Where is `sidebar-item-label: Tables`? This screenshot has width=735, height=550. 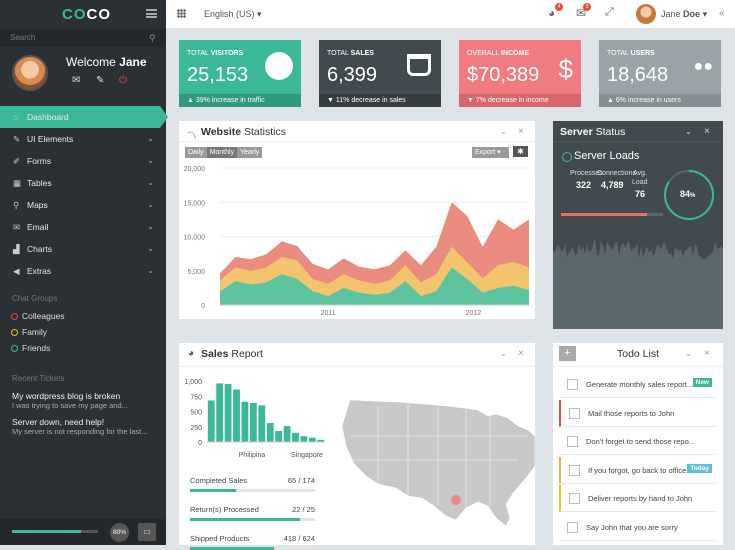
sidebar-item-label: Tables is located at coordinates (39, 183).